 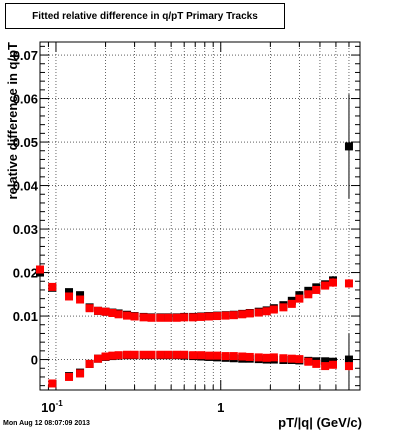 I want to click on y-tick-label: 0.05, so click(x=25, y=142).